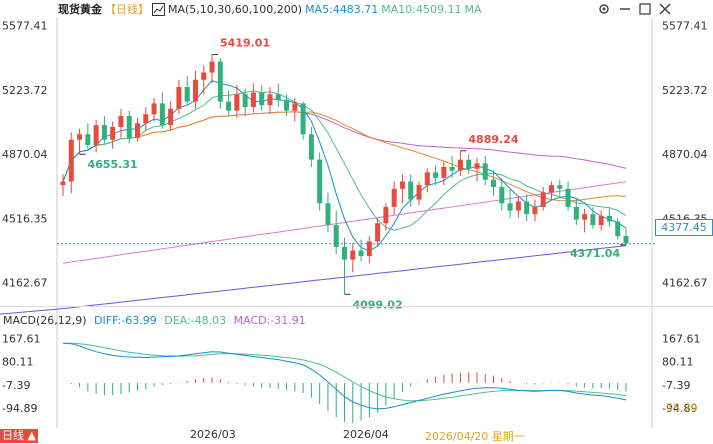 The width and height of the screenshot is (713, 444). What do you see at coordinates (421, 9) in the screenshot?
I see `ma10-value: MA10:4509.11` at bounding box center [421, 9].